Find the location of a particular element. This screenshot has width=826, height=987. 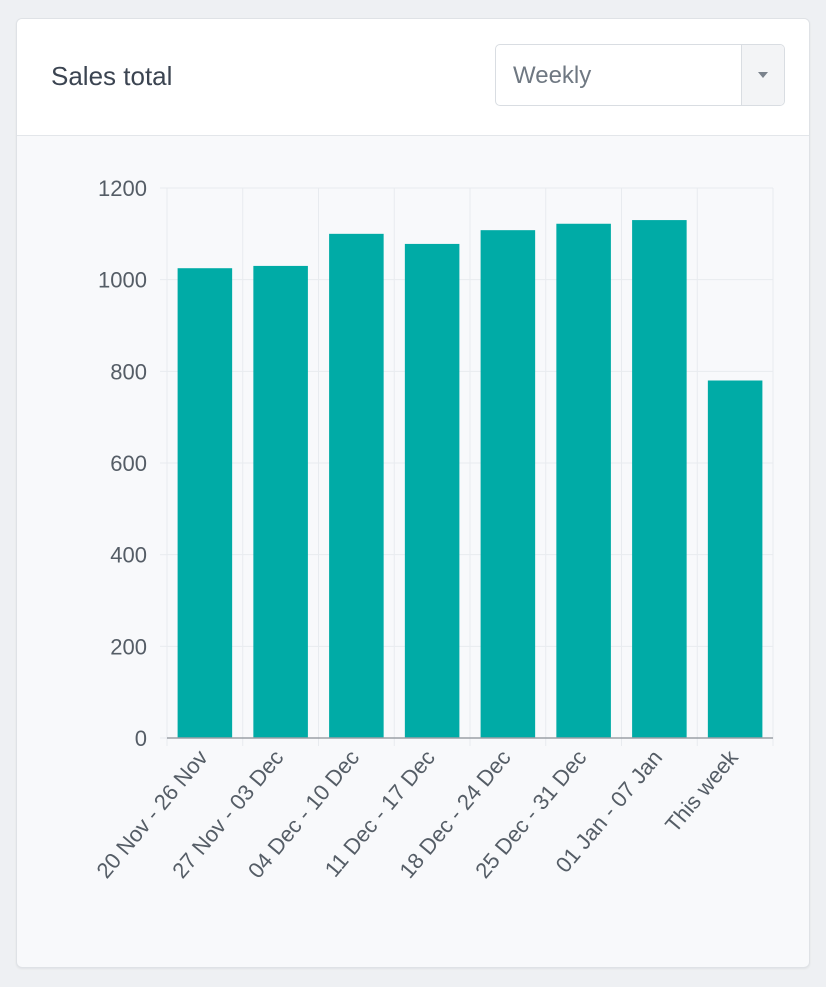

y-tick-label: 1000 is located at coordinates (122, 280).